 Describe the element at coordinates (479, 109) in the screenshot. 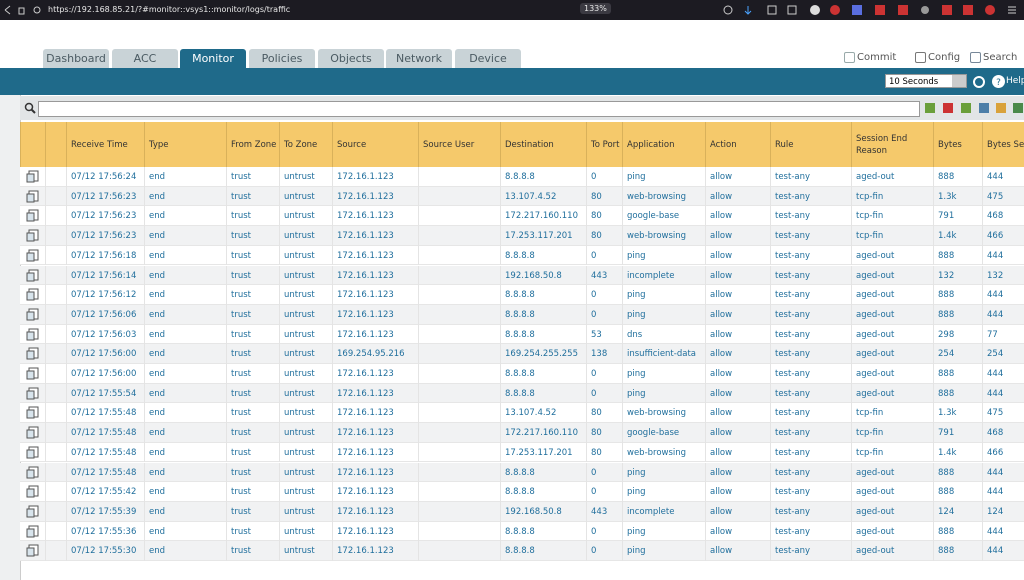

I see `filter-input` at that location.